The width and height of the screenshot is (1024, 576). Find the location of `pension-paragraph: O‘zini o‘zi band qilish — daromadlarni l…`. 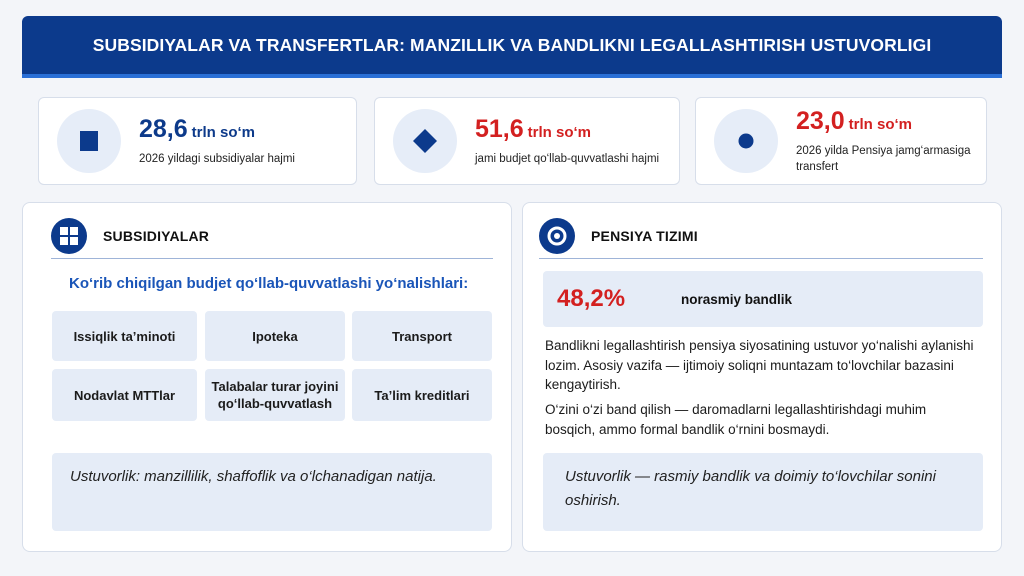

pension-paragraph: O‘zini o‘zi band qilish — daromadlarni l… is located at coordinates (736, 419).